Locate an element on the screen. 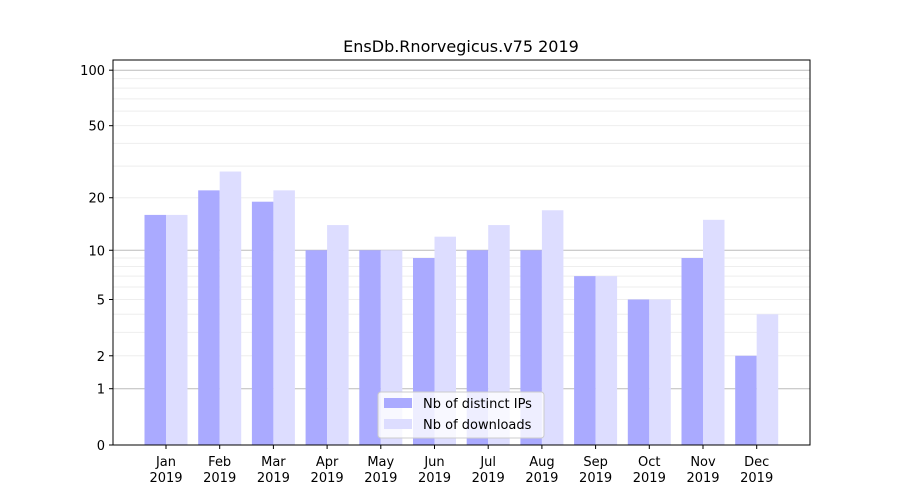  x-tick-label: Nov is located at coordinates (703, 462).